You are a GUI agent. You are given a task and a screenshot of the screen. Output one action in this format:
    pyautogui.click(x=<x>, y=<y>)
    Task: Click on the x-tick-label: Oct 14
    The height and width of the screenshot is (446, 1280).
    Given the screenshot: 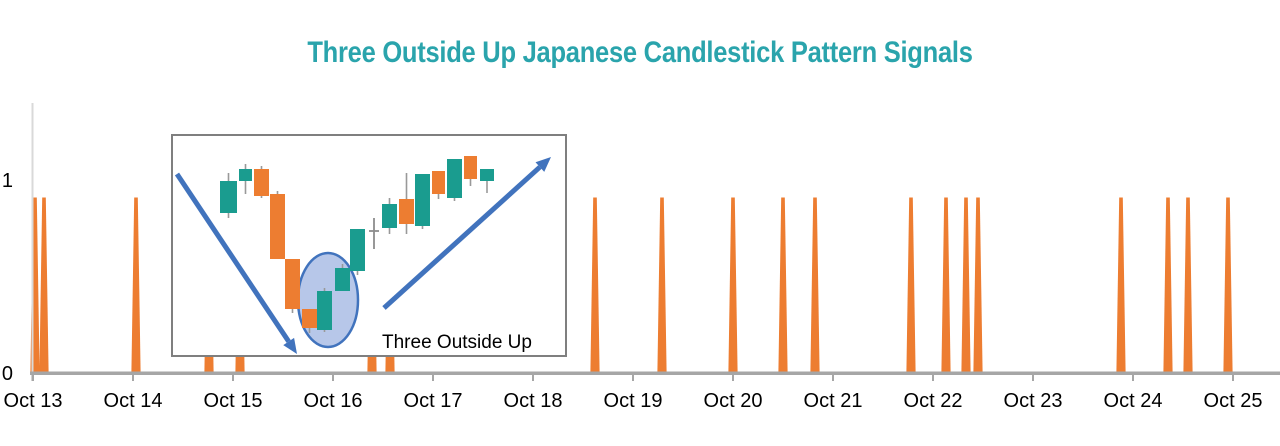 What is the action you would take?
    pyautogui.click(x=133, y=401)
    